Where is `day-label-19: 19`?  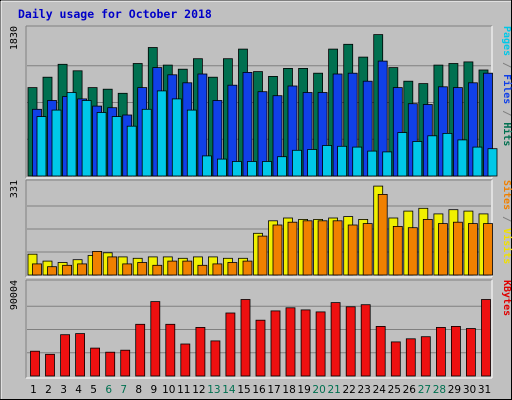
day-label-19: 19 is located at coordinates (303, 390).